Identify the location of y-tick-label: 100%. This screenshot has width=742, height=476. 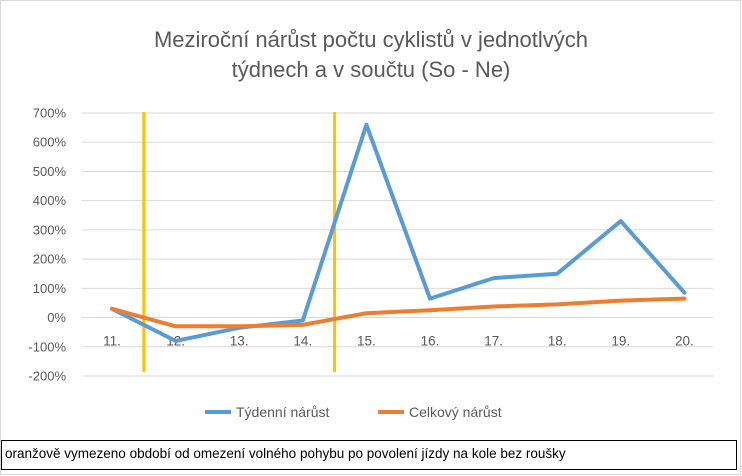
(50, 288).